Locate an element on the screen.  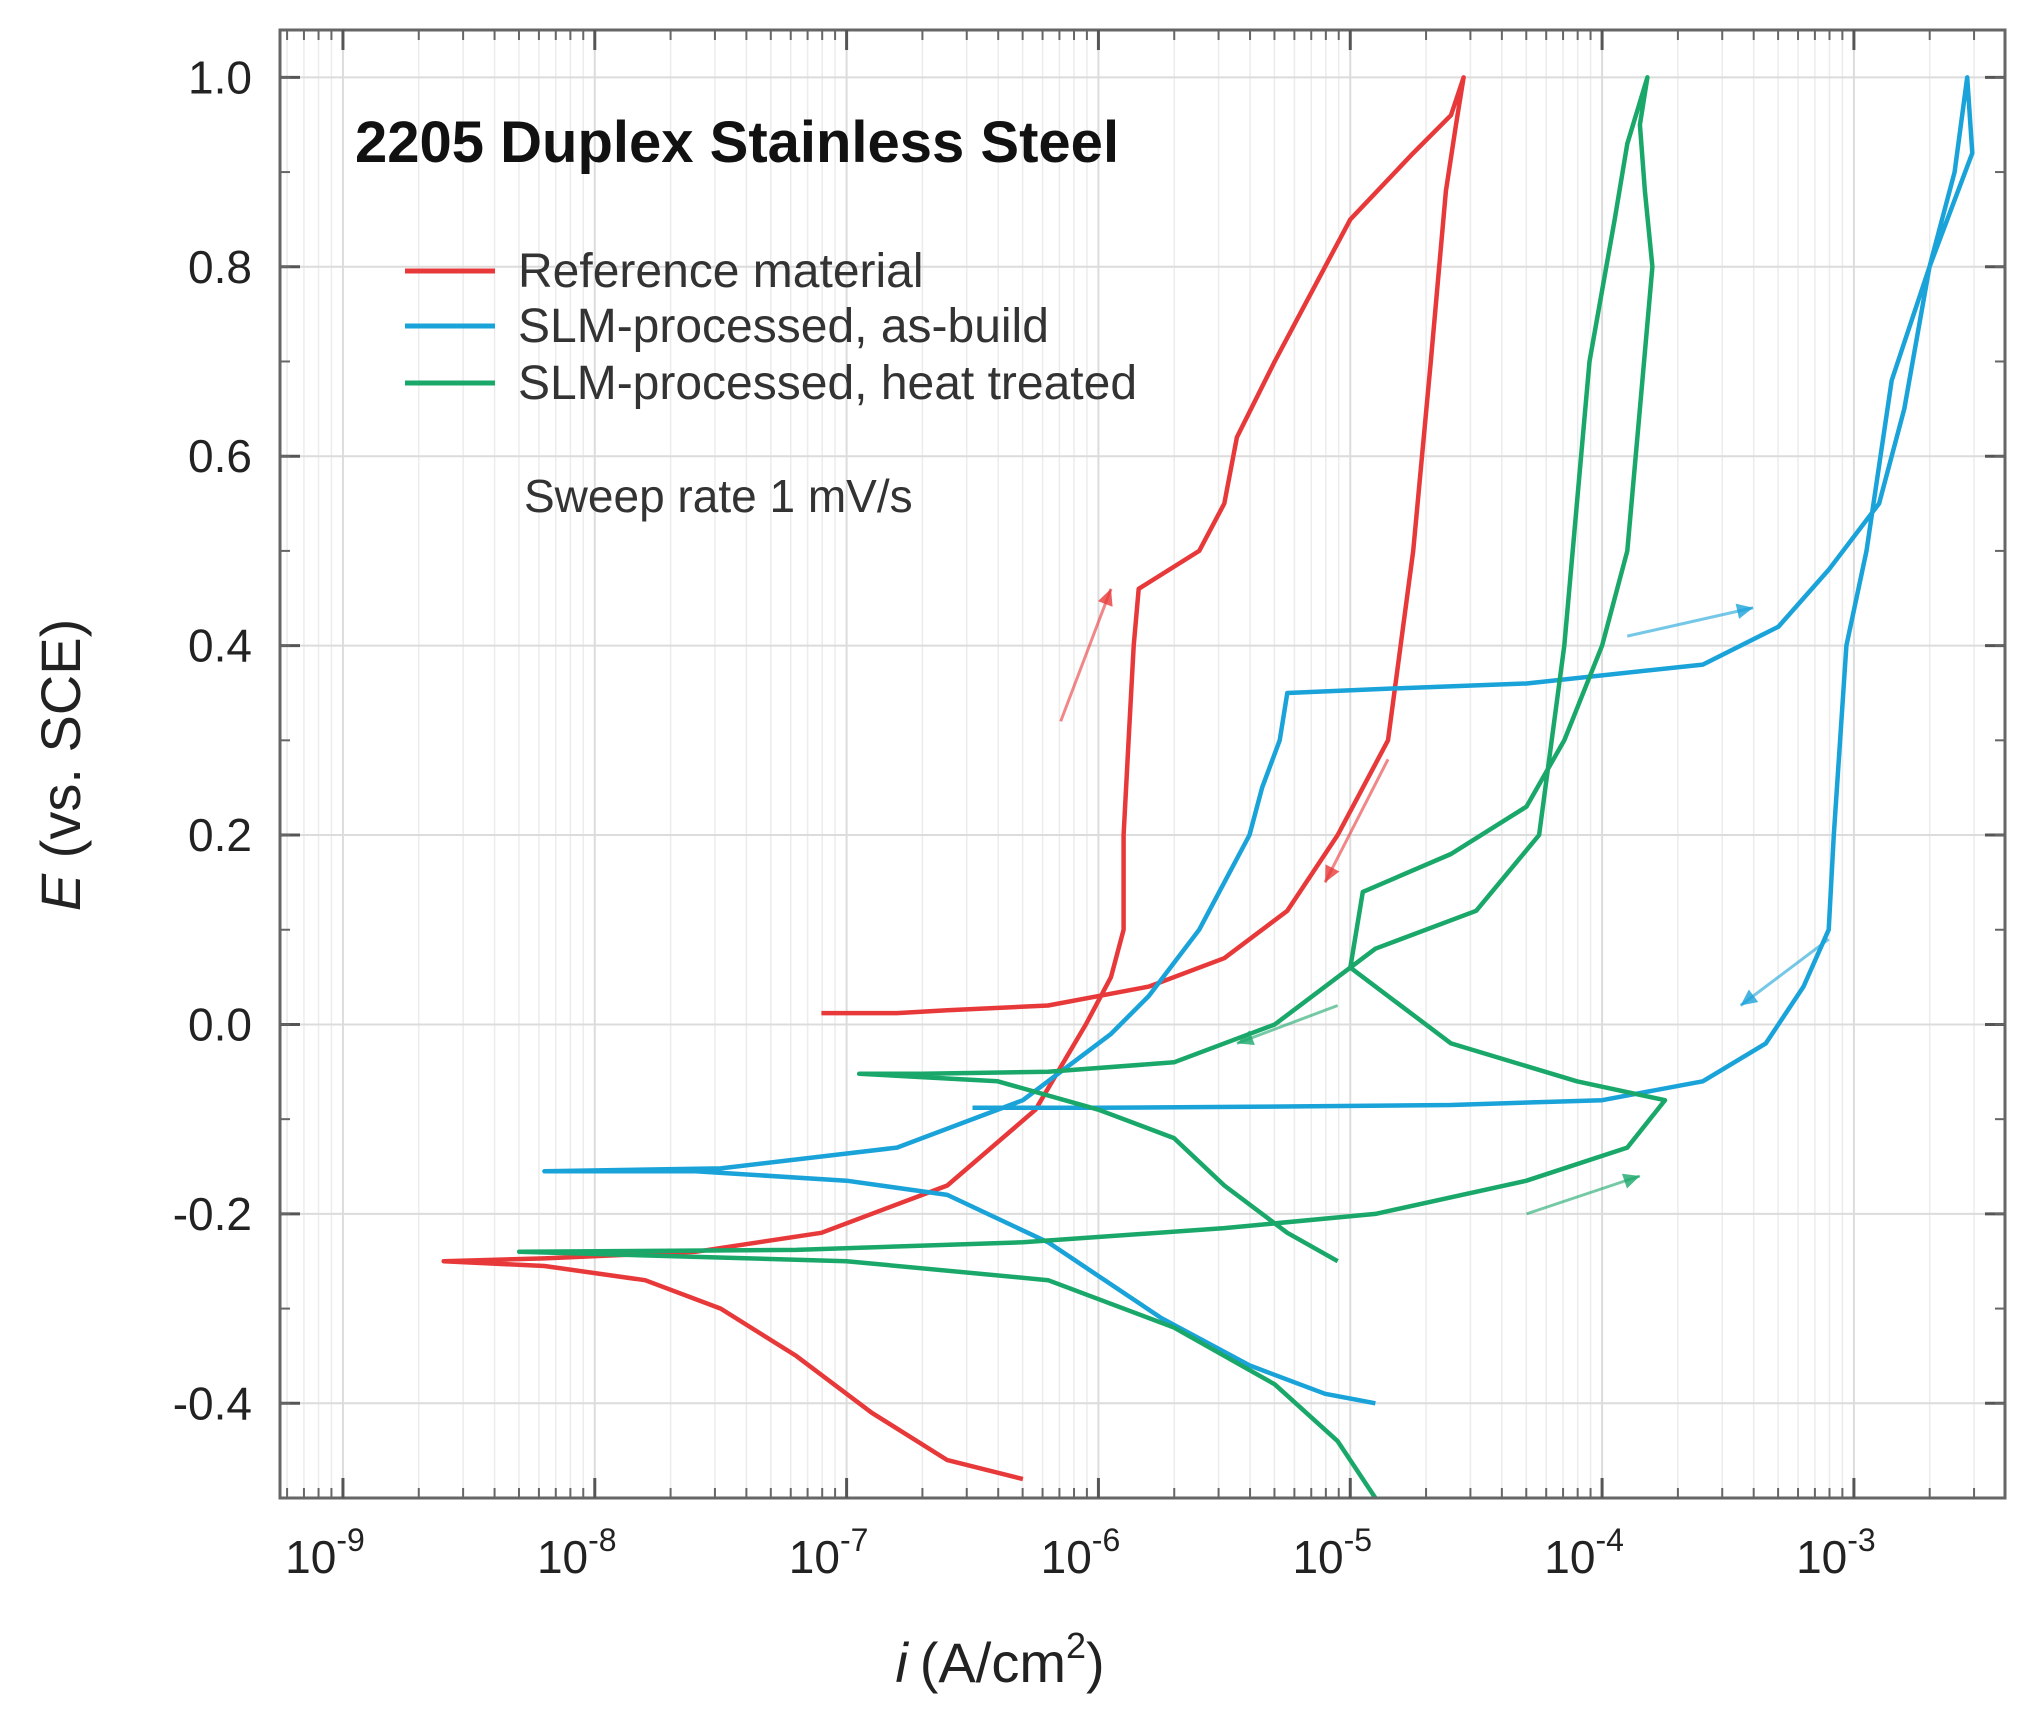
reference-down-arrow-head is located at coordinates (1332, 873).